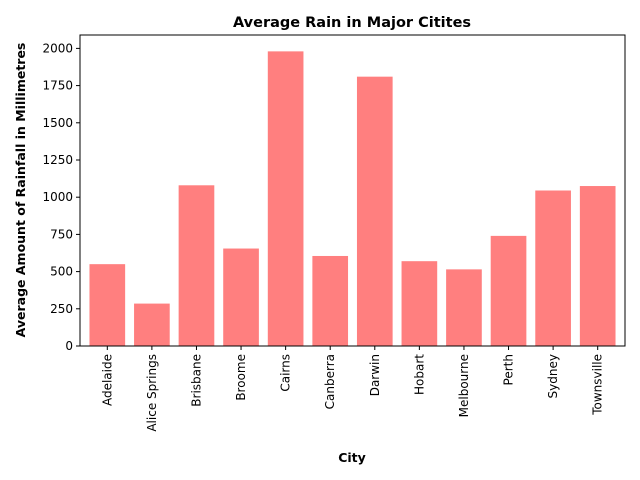 This screenshot has height=480, width=640. I want to click on y-axis-ticks: 0 250 500 750 1000 1250 1500 1750 2000, so click(61, 197).